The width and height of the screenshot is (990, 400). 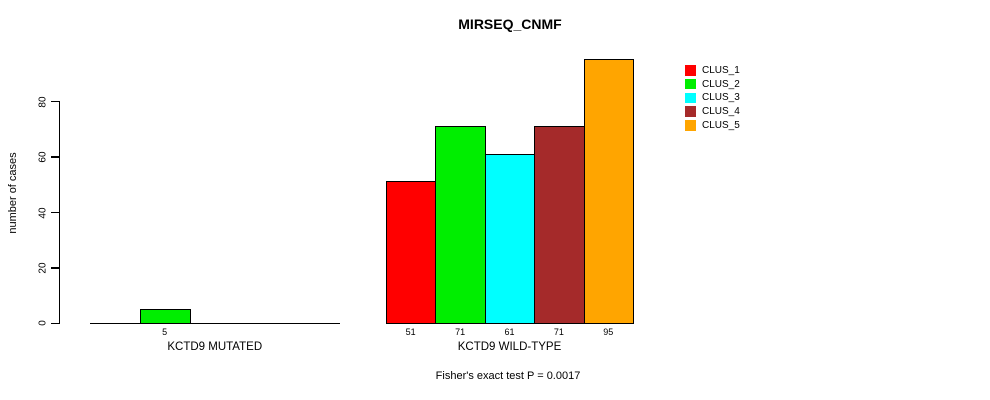 What do you see at coordinates (510, 24) in the screenshot?
I see `chart-title: MIRSEQ_CNMF` at bounding box center [510, 24].